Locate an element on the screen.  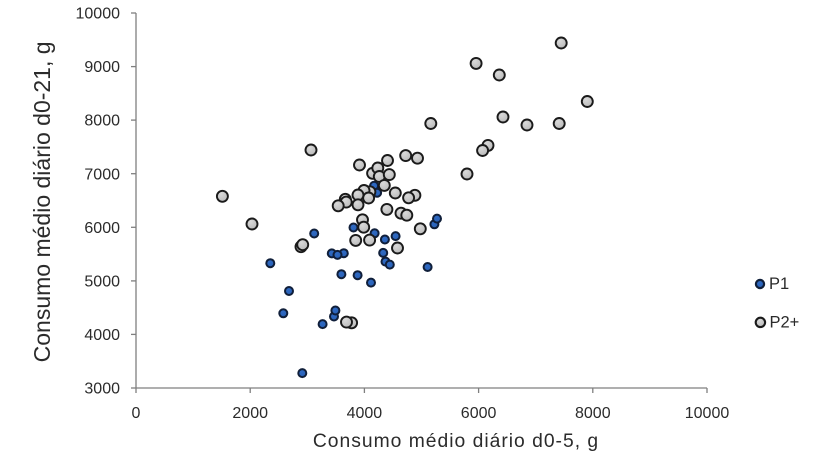
svg-text: Consumo médio diário d0-21, g is located at coordinates (42, 201).